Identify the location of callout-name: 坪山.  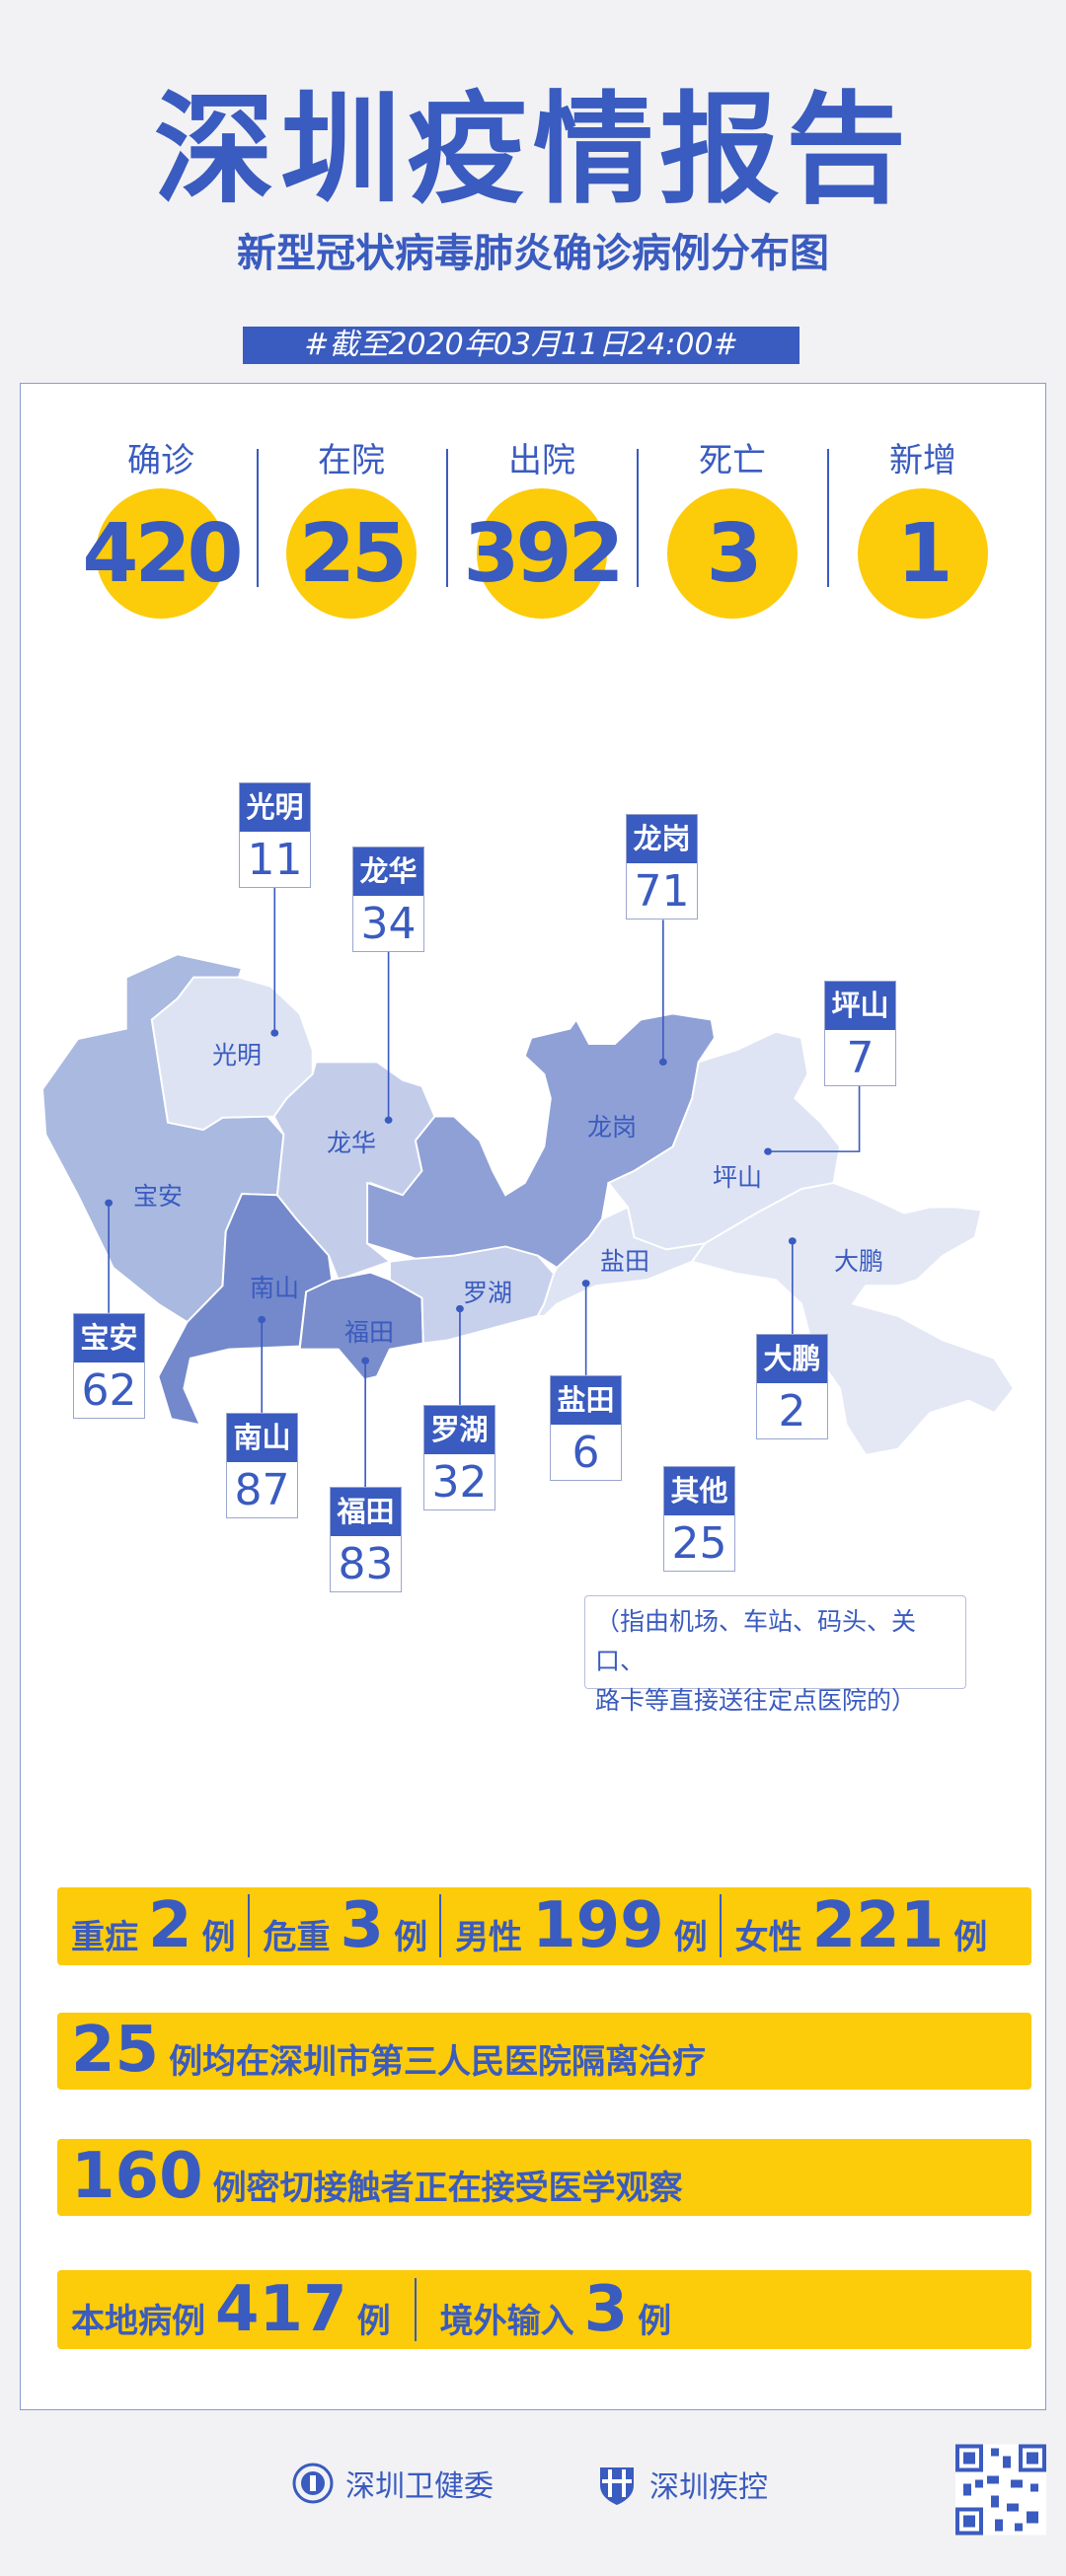
(860, 1006).